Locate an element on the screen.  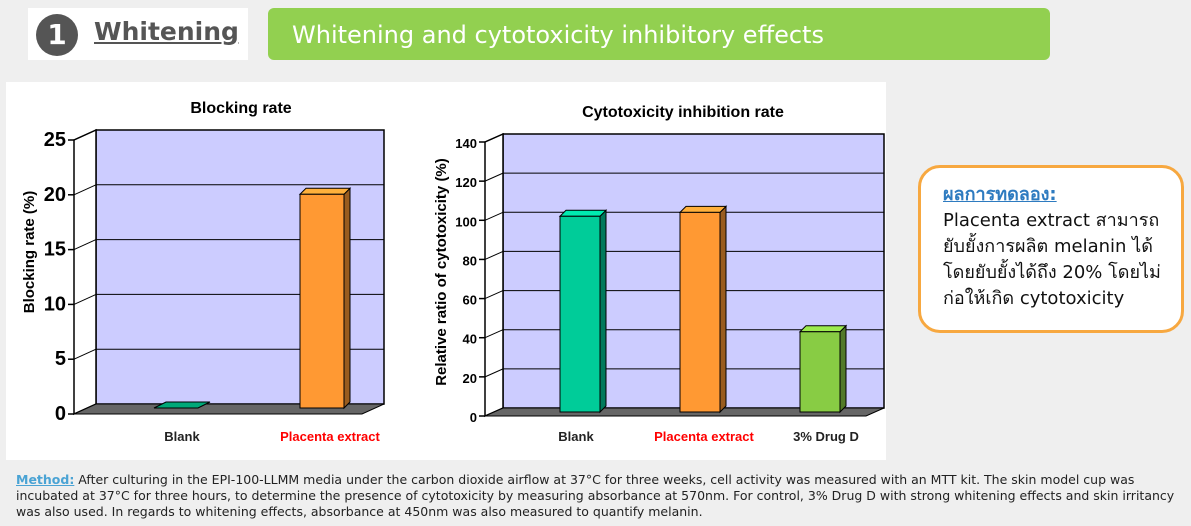
y-tick-label: 100 is located at coordinates (466, 221).